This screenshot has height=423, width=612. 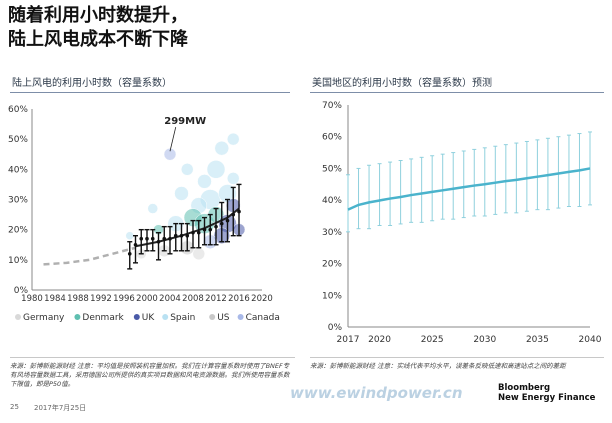 What do you see at coordinates (98, 15) in the screenshot?
I see `slide-title-line-1: 随着利用小时数提升，` at bounding box center [98, 15].